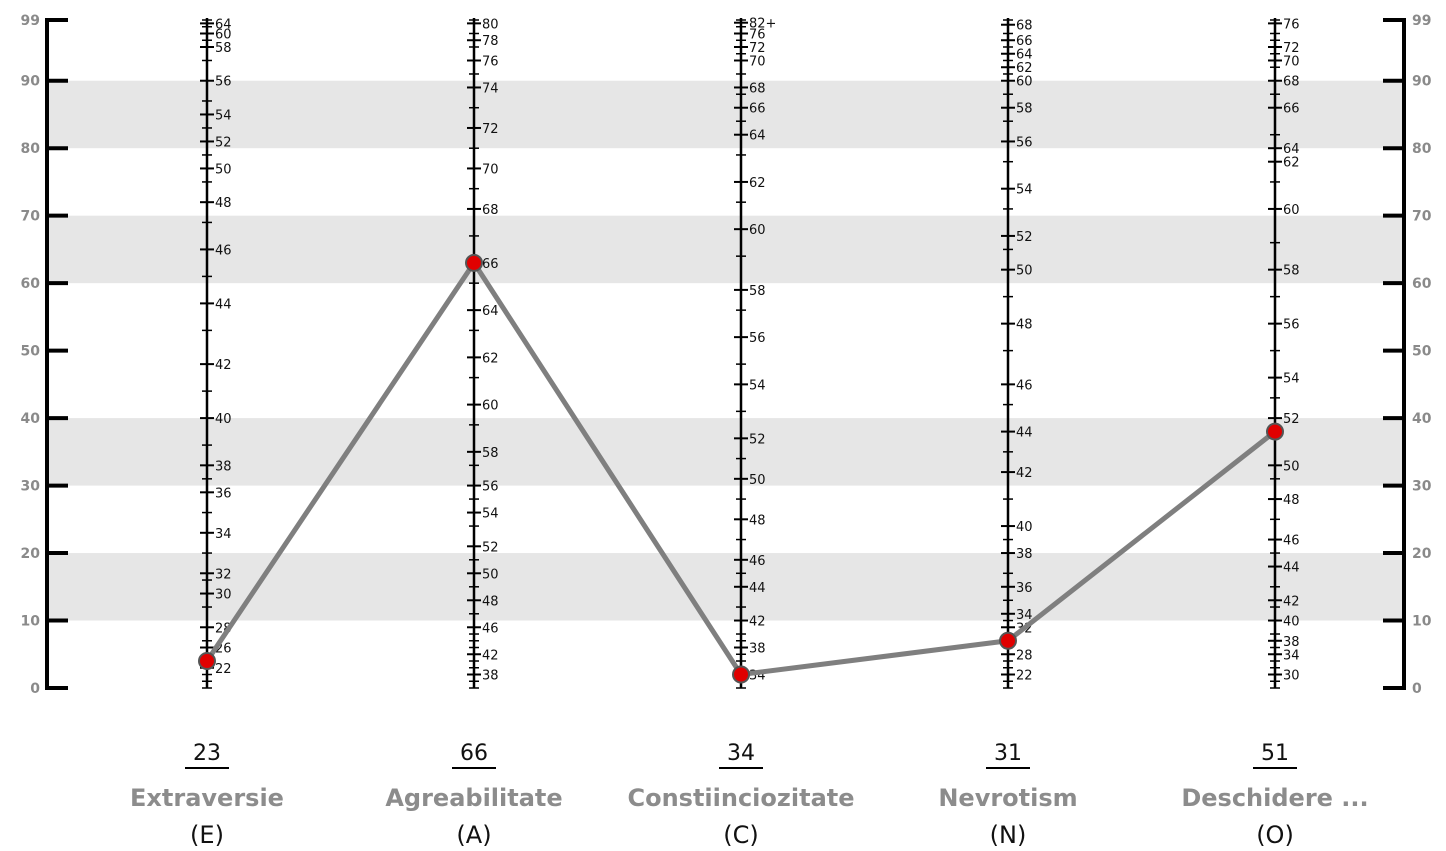 Image resolution: width=1446 pixels, height=851 pixels. What do you see at coordinates (762, 24) in the screenshot?
I see `trait-scale-label: 82+` at bounding box center [762, 24].